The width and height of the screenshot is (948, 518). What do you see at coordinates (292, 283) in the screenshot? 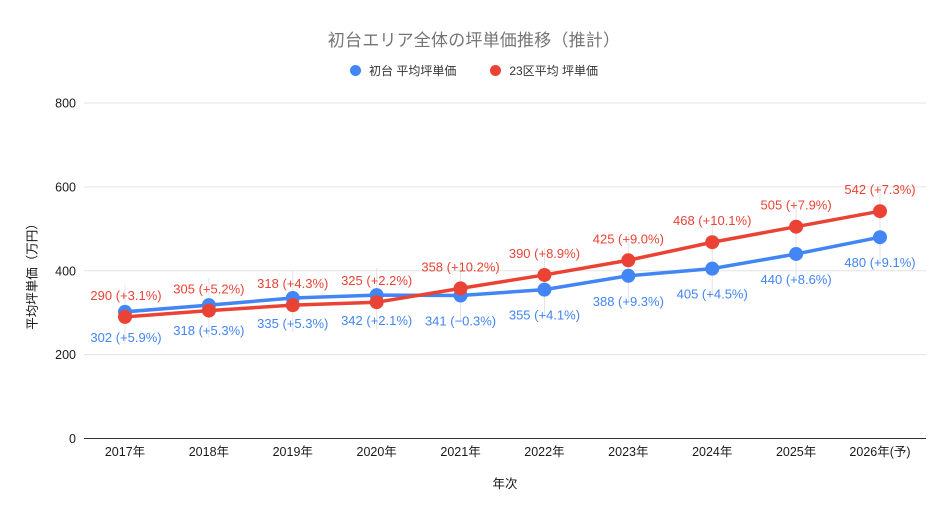
I see `data-point-label: 318 (+4.3%)` at bounding box center [292, 283].